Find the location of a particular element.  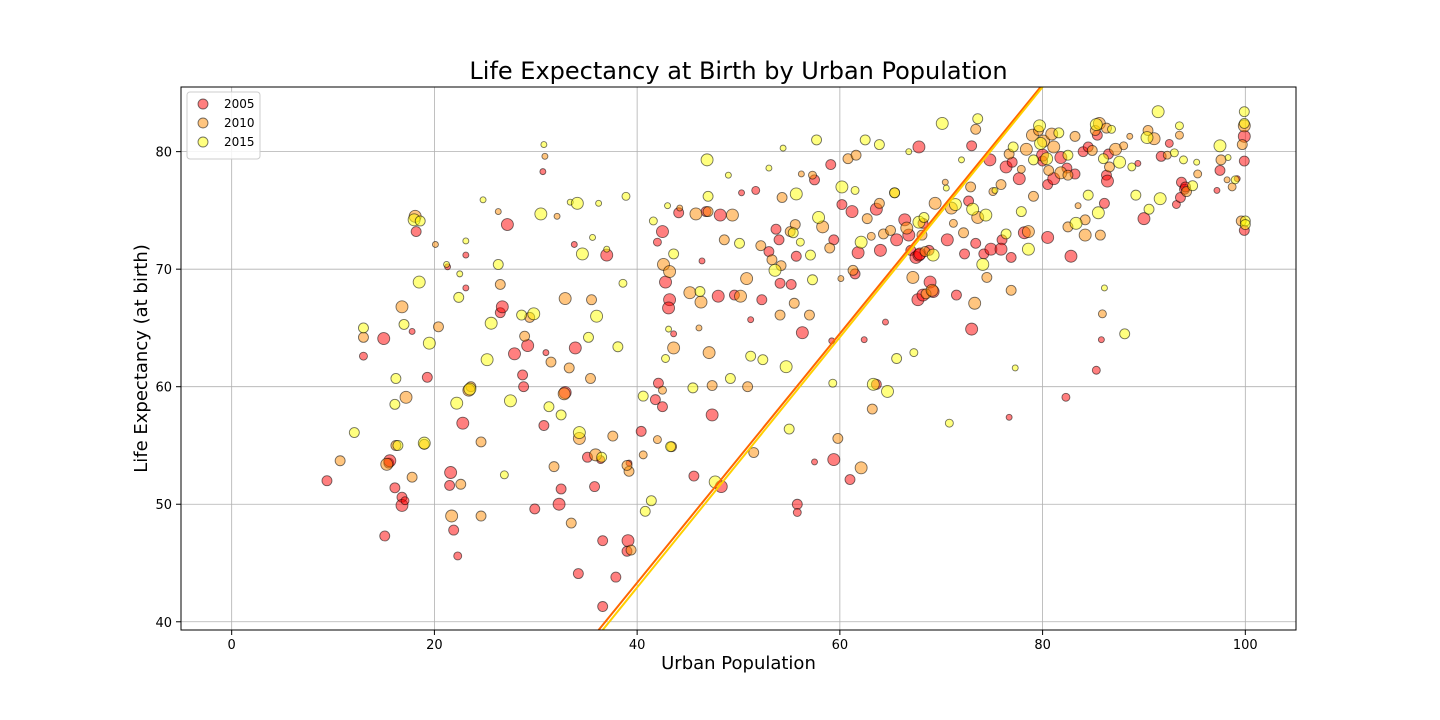

x-tick-label: 100 is located at coordinates (1245, 645).